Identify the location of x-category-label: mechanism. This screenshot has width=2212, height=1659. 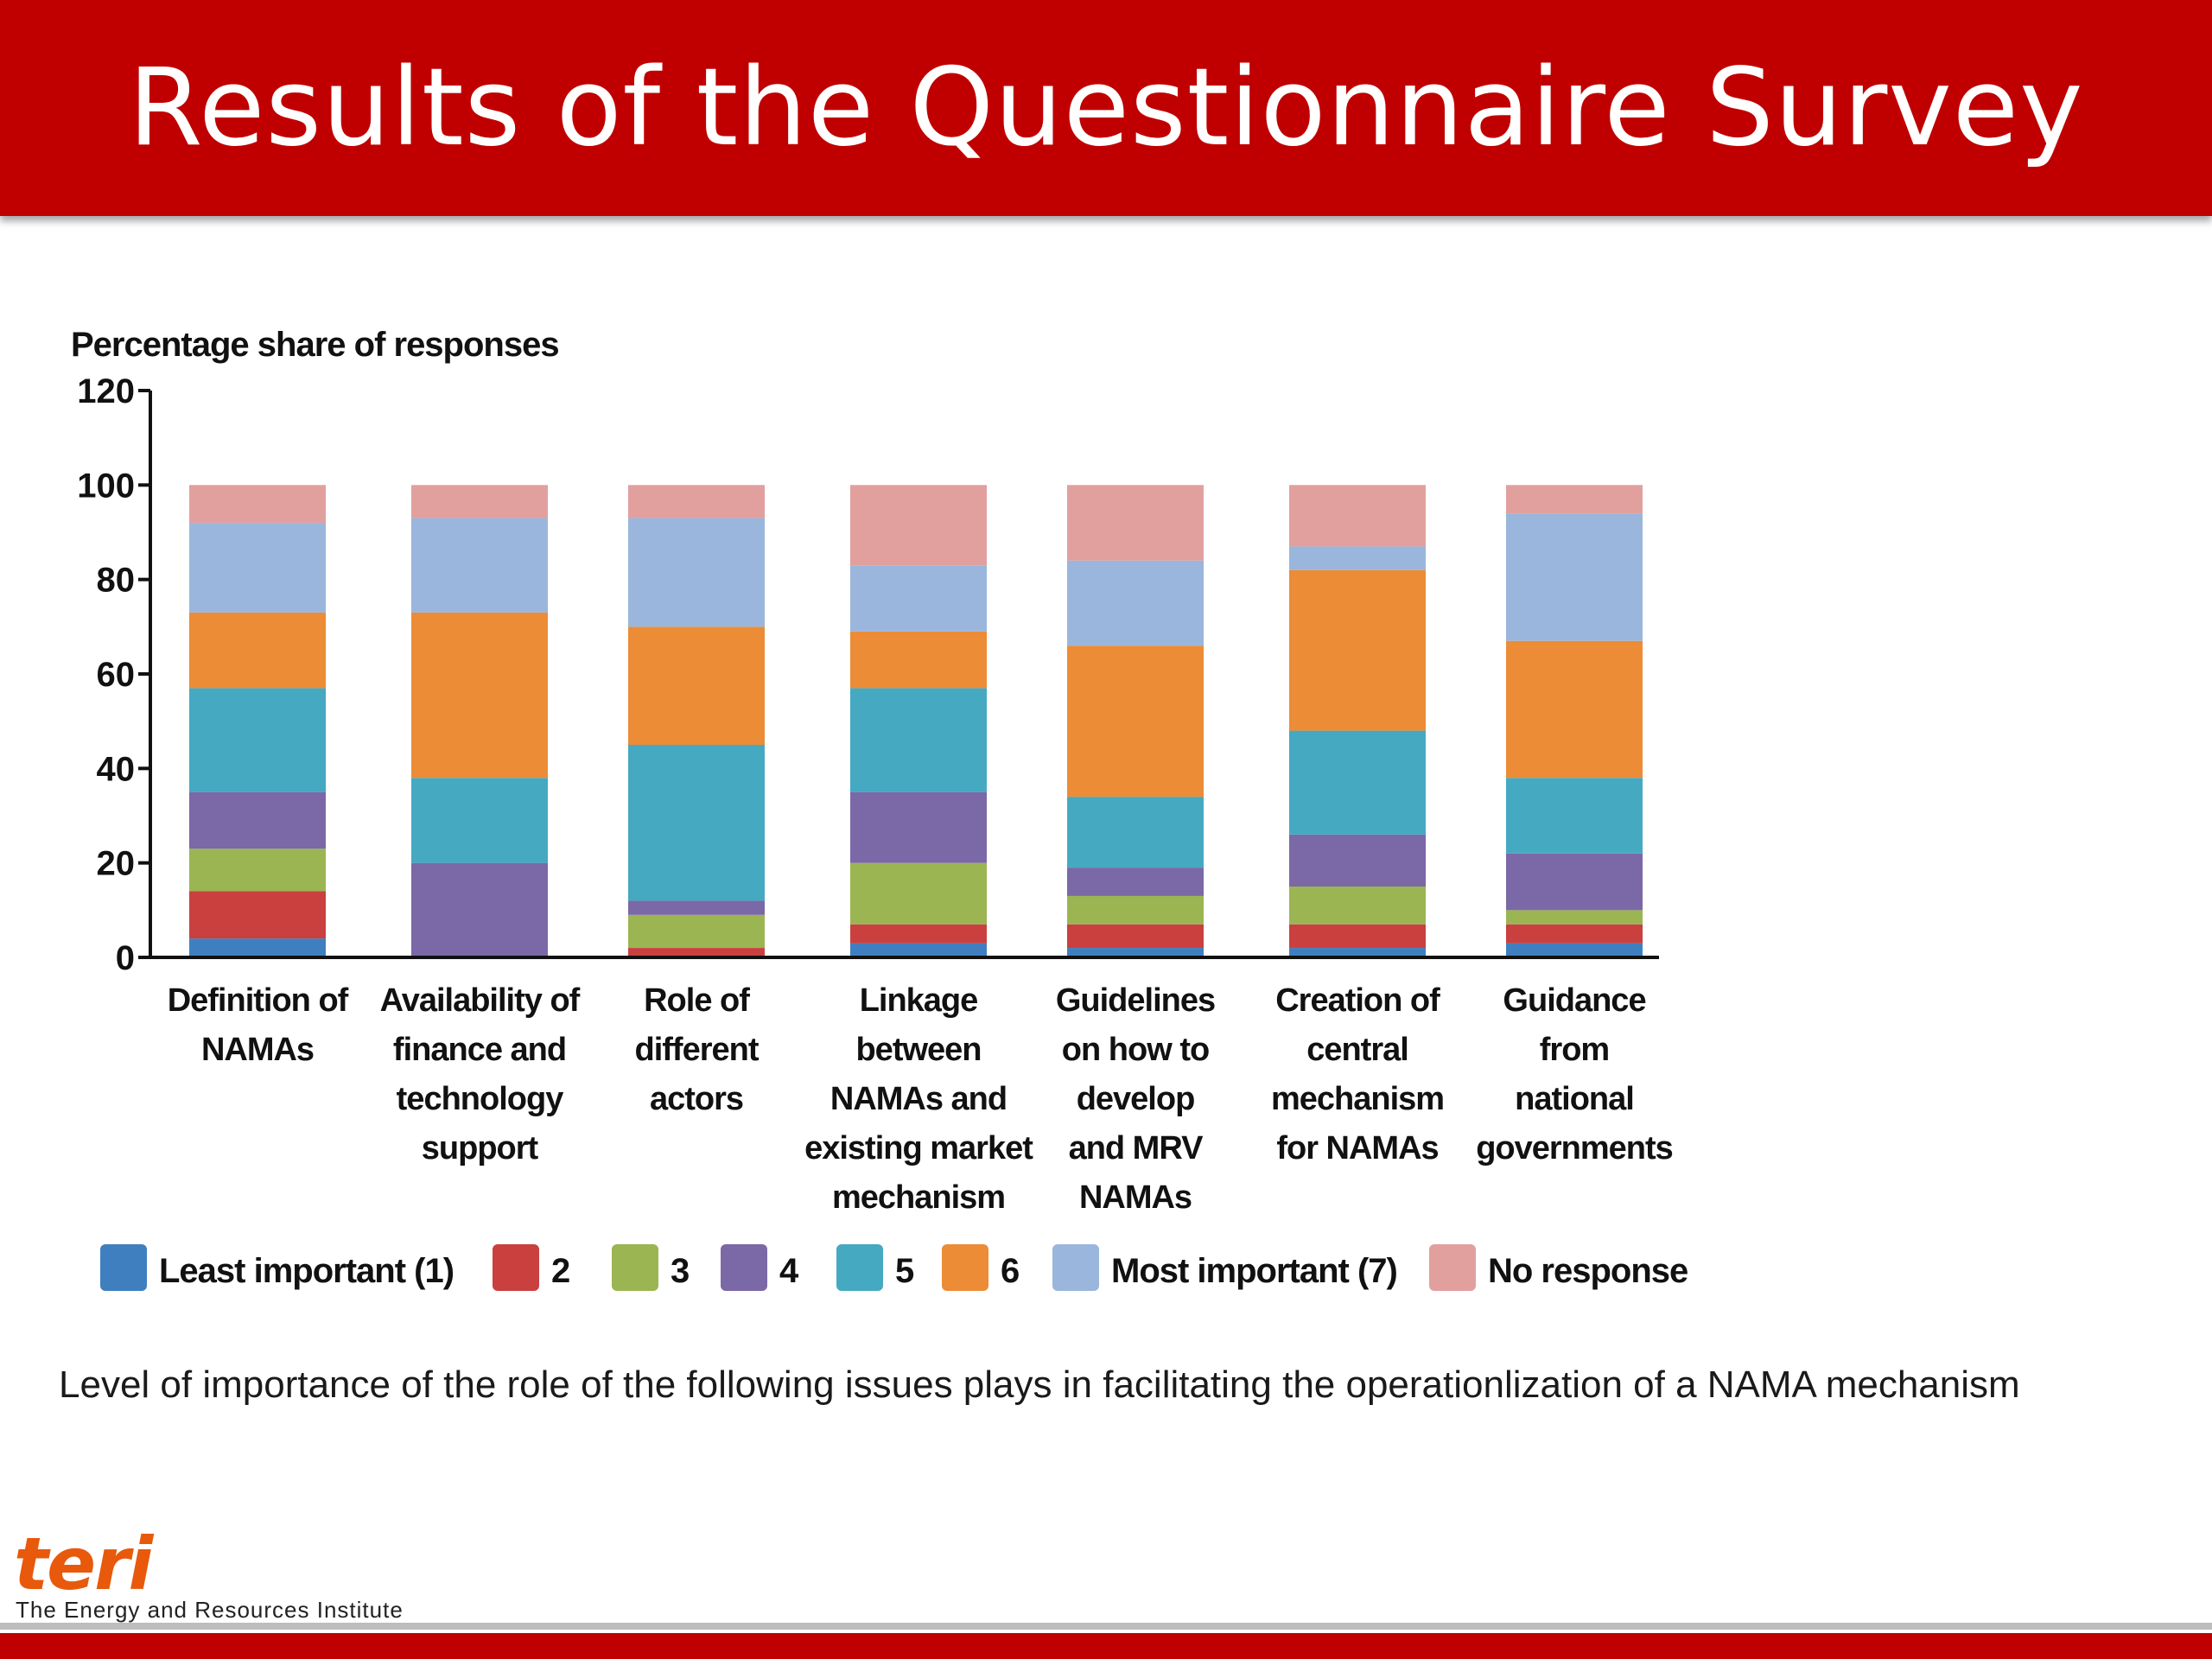
(1357, 1099).